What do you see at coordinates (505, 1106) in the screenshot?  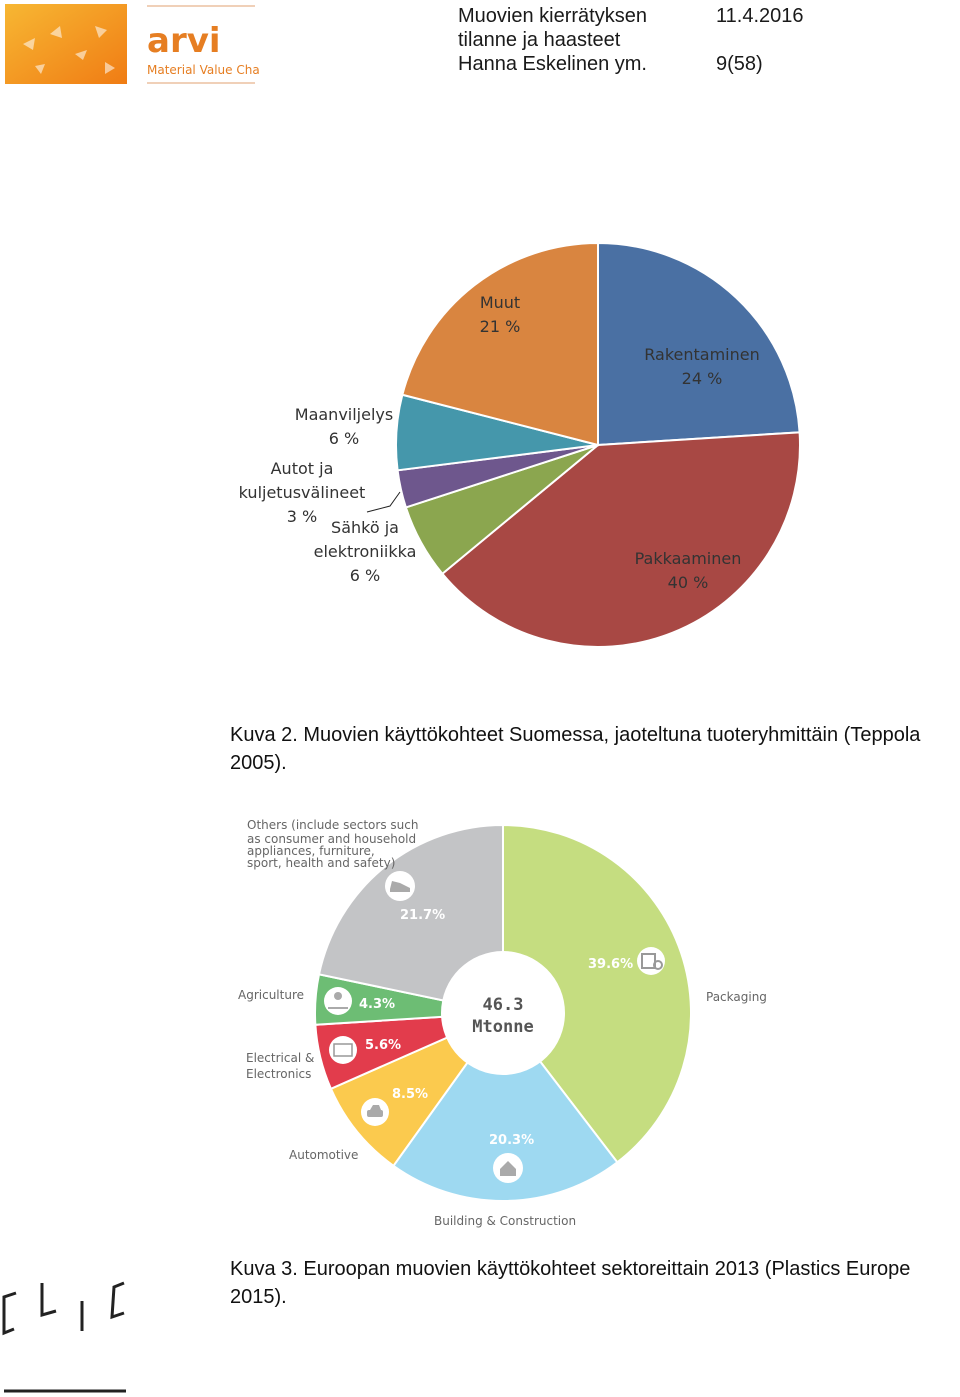 I see `donut-slice-building-construction` at bounding box center [505, 1106].